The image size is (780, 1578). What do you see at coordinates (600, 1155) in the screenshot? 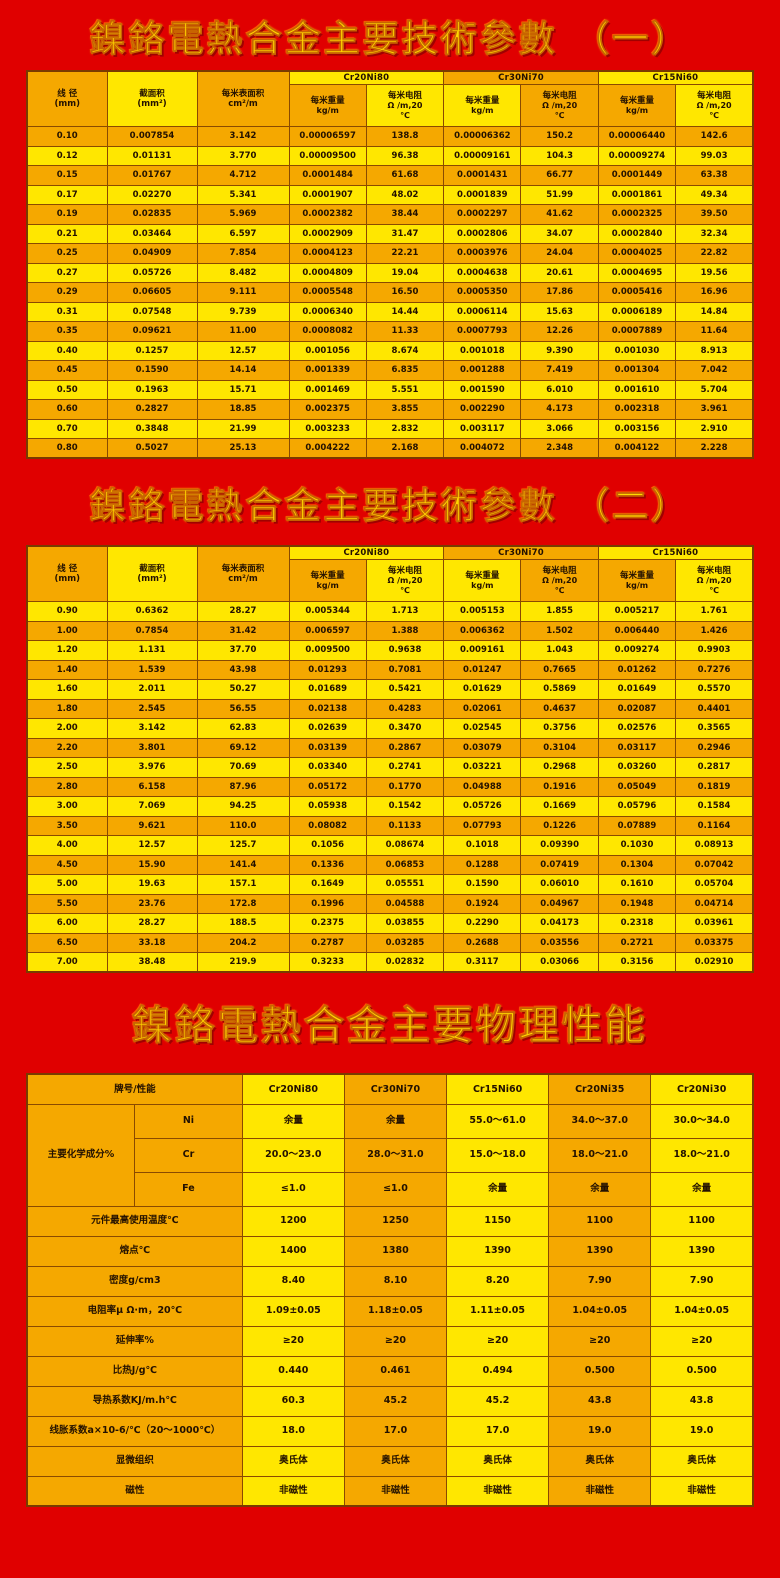
I see `composition-value: 18.0～21.0` at bounding box center [600, 1155].